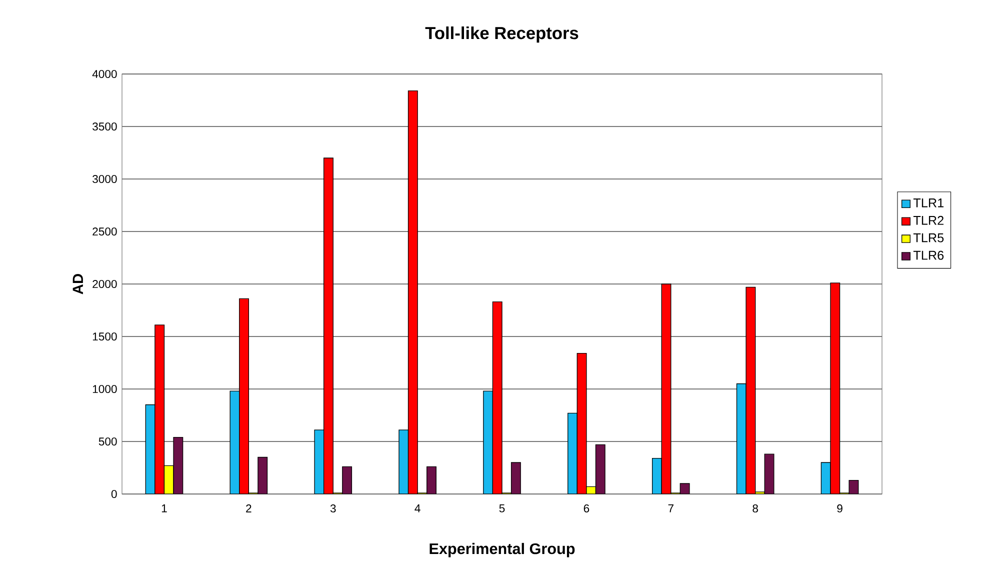  What do you see at coordinates (755, 508) in the screenshot?
I see `x-tick-label: 8` at bounding box center [755, 508].